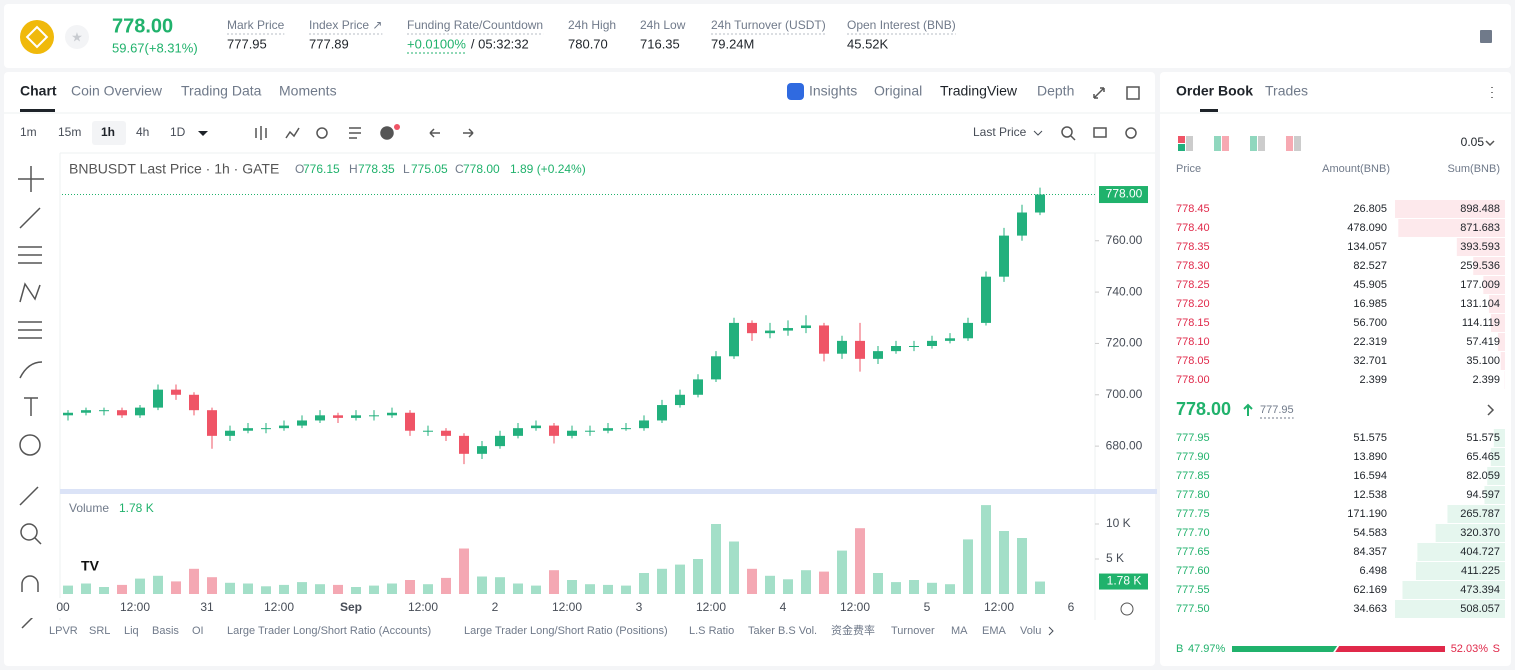 The width and height of the screenshot is (1515, 670). Describe the element at coordinates (1193, 323) in the screenshot. I see `book-price: 778.15` at that location.